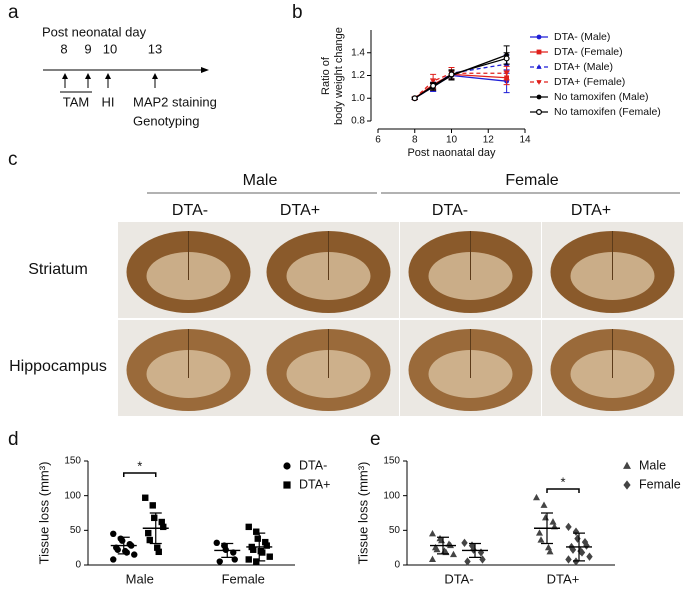 The height and width of the screenshot is (606, 685). Describe the element at coordinates (458, 578) in the screenshot. I see `x-tick-label: DTA-` at that location.